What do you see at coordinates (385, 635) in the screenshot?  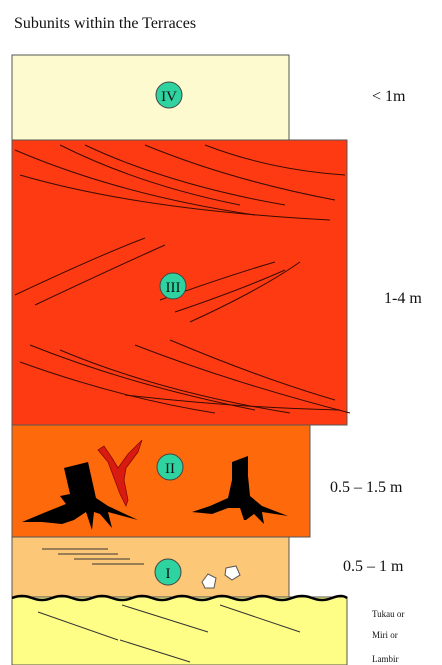 I see `base-unit-label-line-2: Miri or` at bounding box center [385, 635].